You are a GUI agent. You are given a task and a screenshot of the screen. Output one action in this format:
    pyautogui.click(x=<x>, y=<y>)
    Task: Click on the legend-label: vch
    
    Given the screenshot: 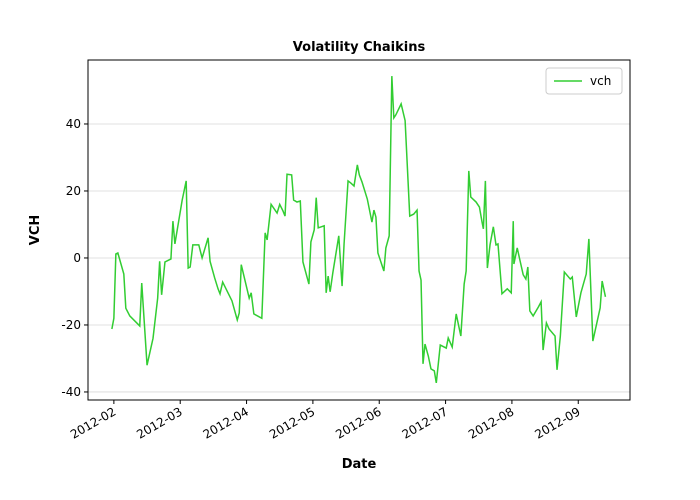 What is the action you would take?
    pyautogui.click(x=600, y=81)
    